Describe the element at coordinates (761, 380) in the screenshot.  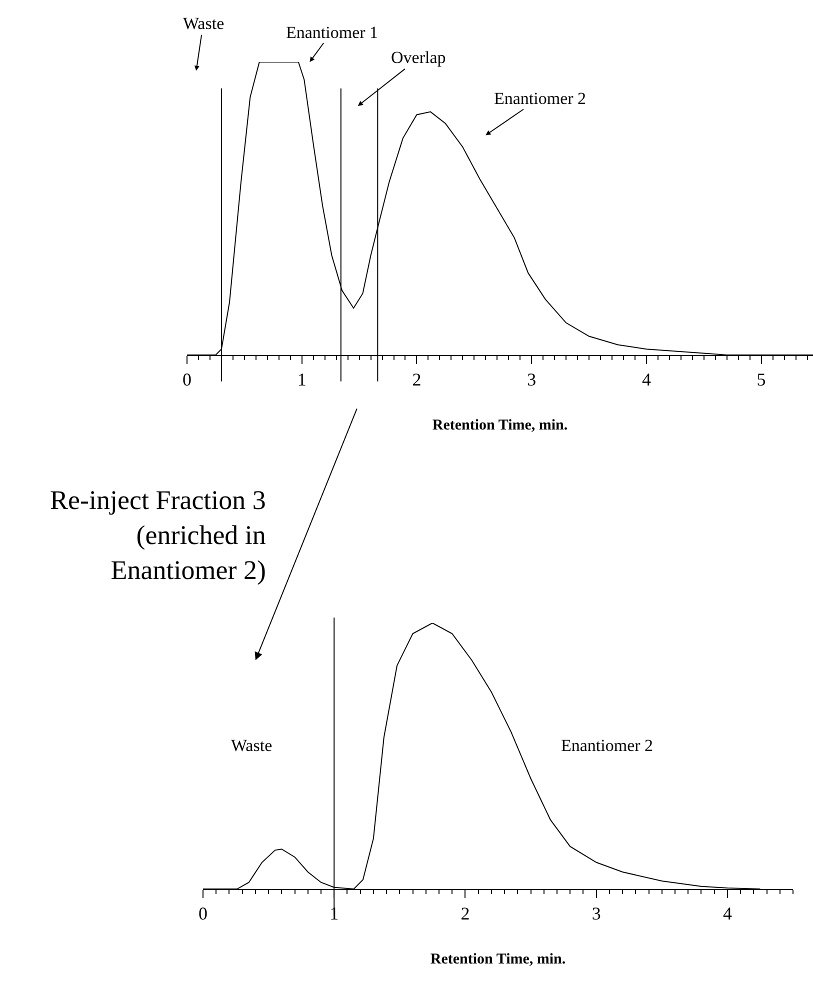
I see `x-tick-label: 5` at that location.